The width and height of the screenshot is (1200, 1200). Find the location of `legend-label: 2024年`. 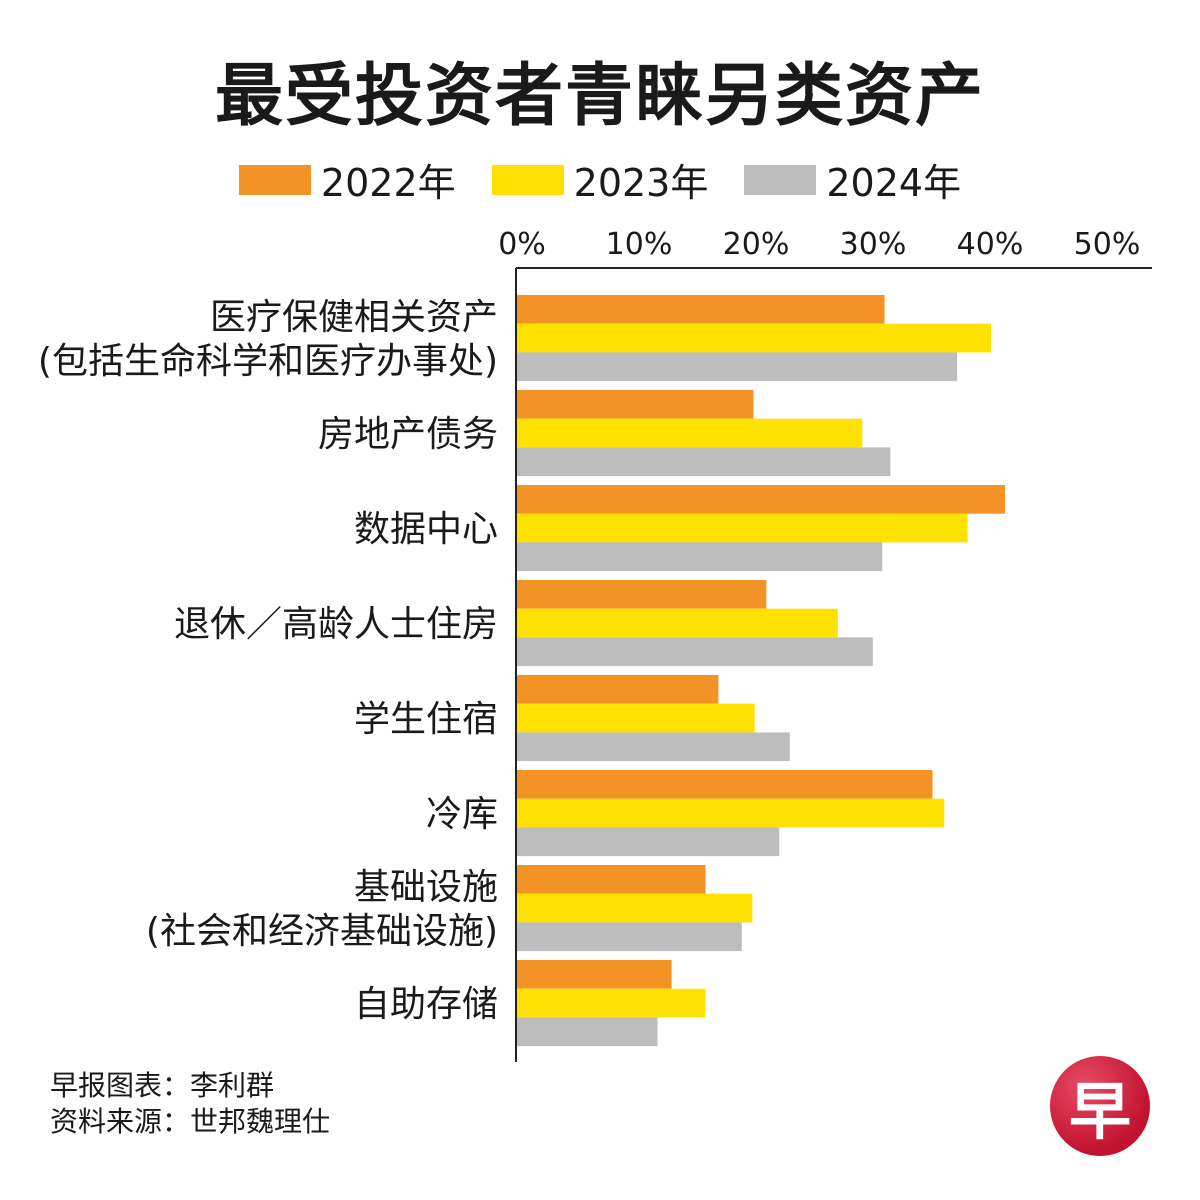

legend-label: 2024年 is located at coordinates (894, 183).